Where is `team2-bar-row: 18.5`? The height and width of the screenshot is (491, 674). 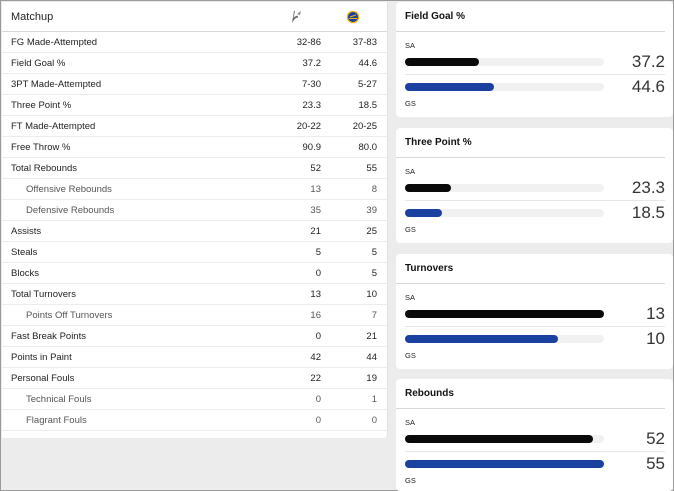
team2-bar-row: 18.5 is located at coordinates (535, 213).